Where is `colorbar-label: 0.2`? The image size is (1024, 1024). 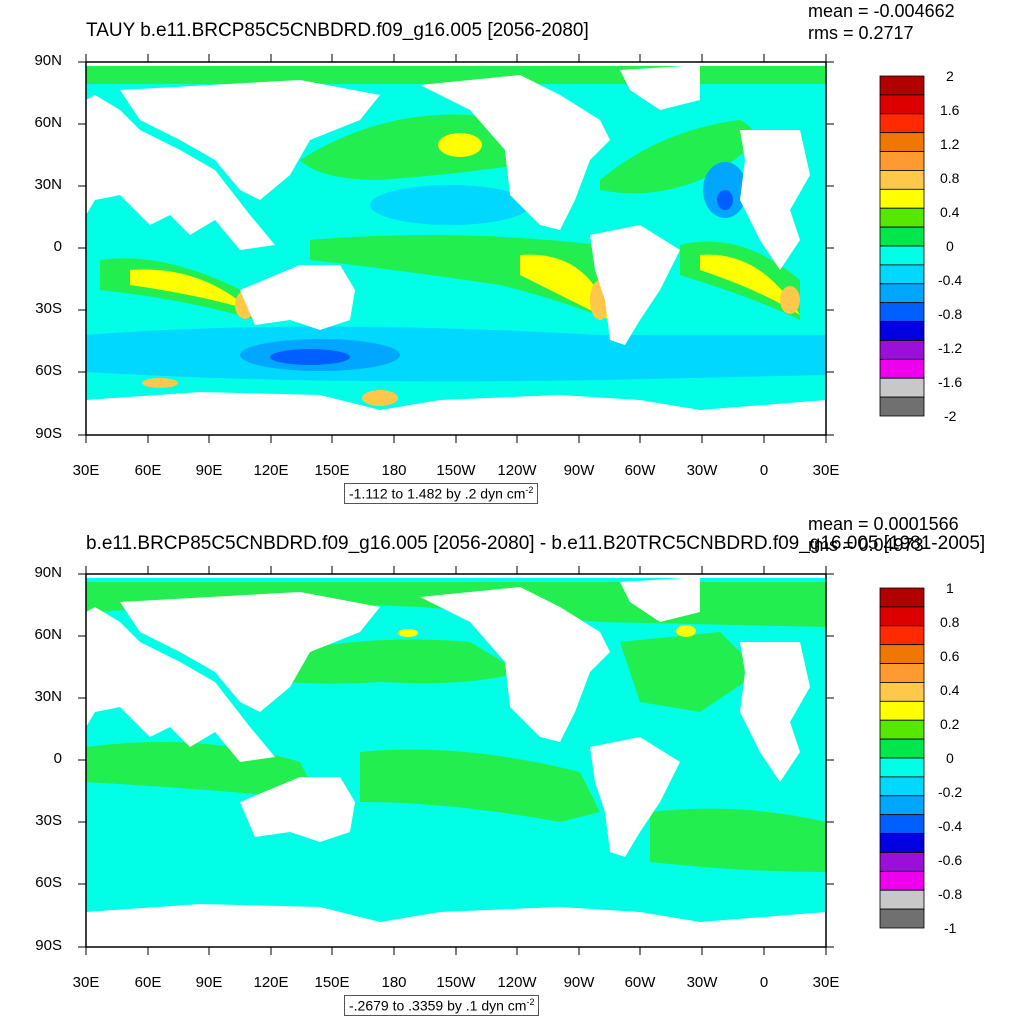
colorbar-label: 0.2 is located at coordinates (950, 724).